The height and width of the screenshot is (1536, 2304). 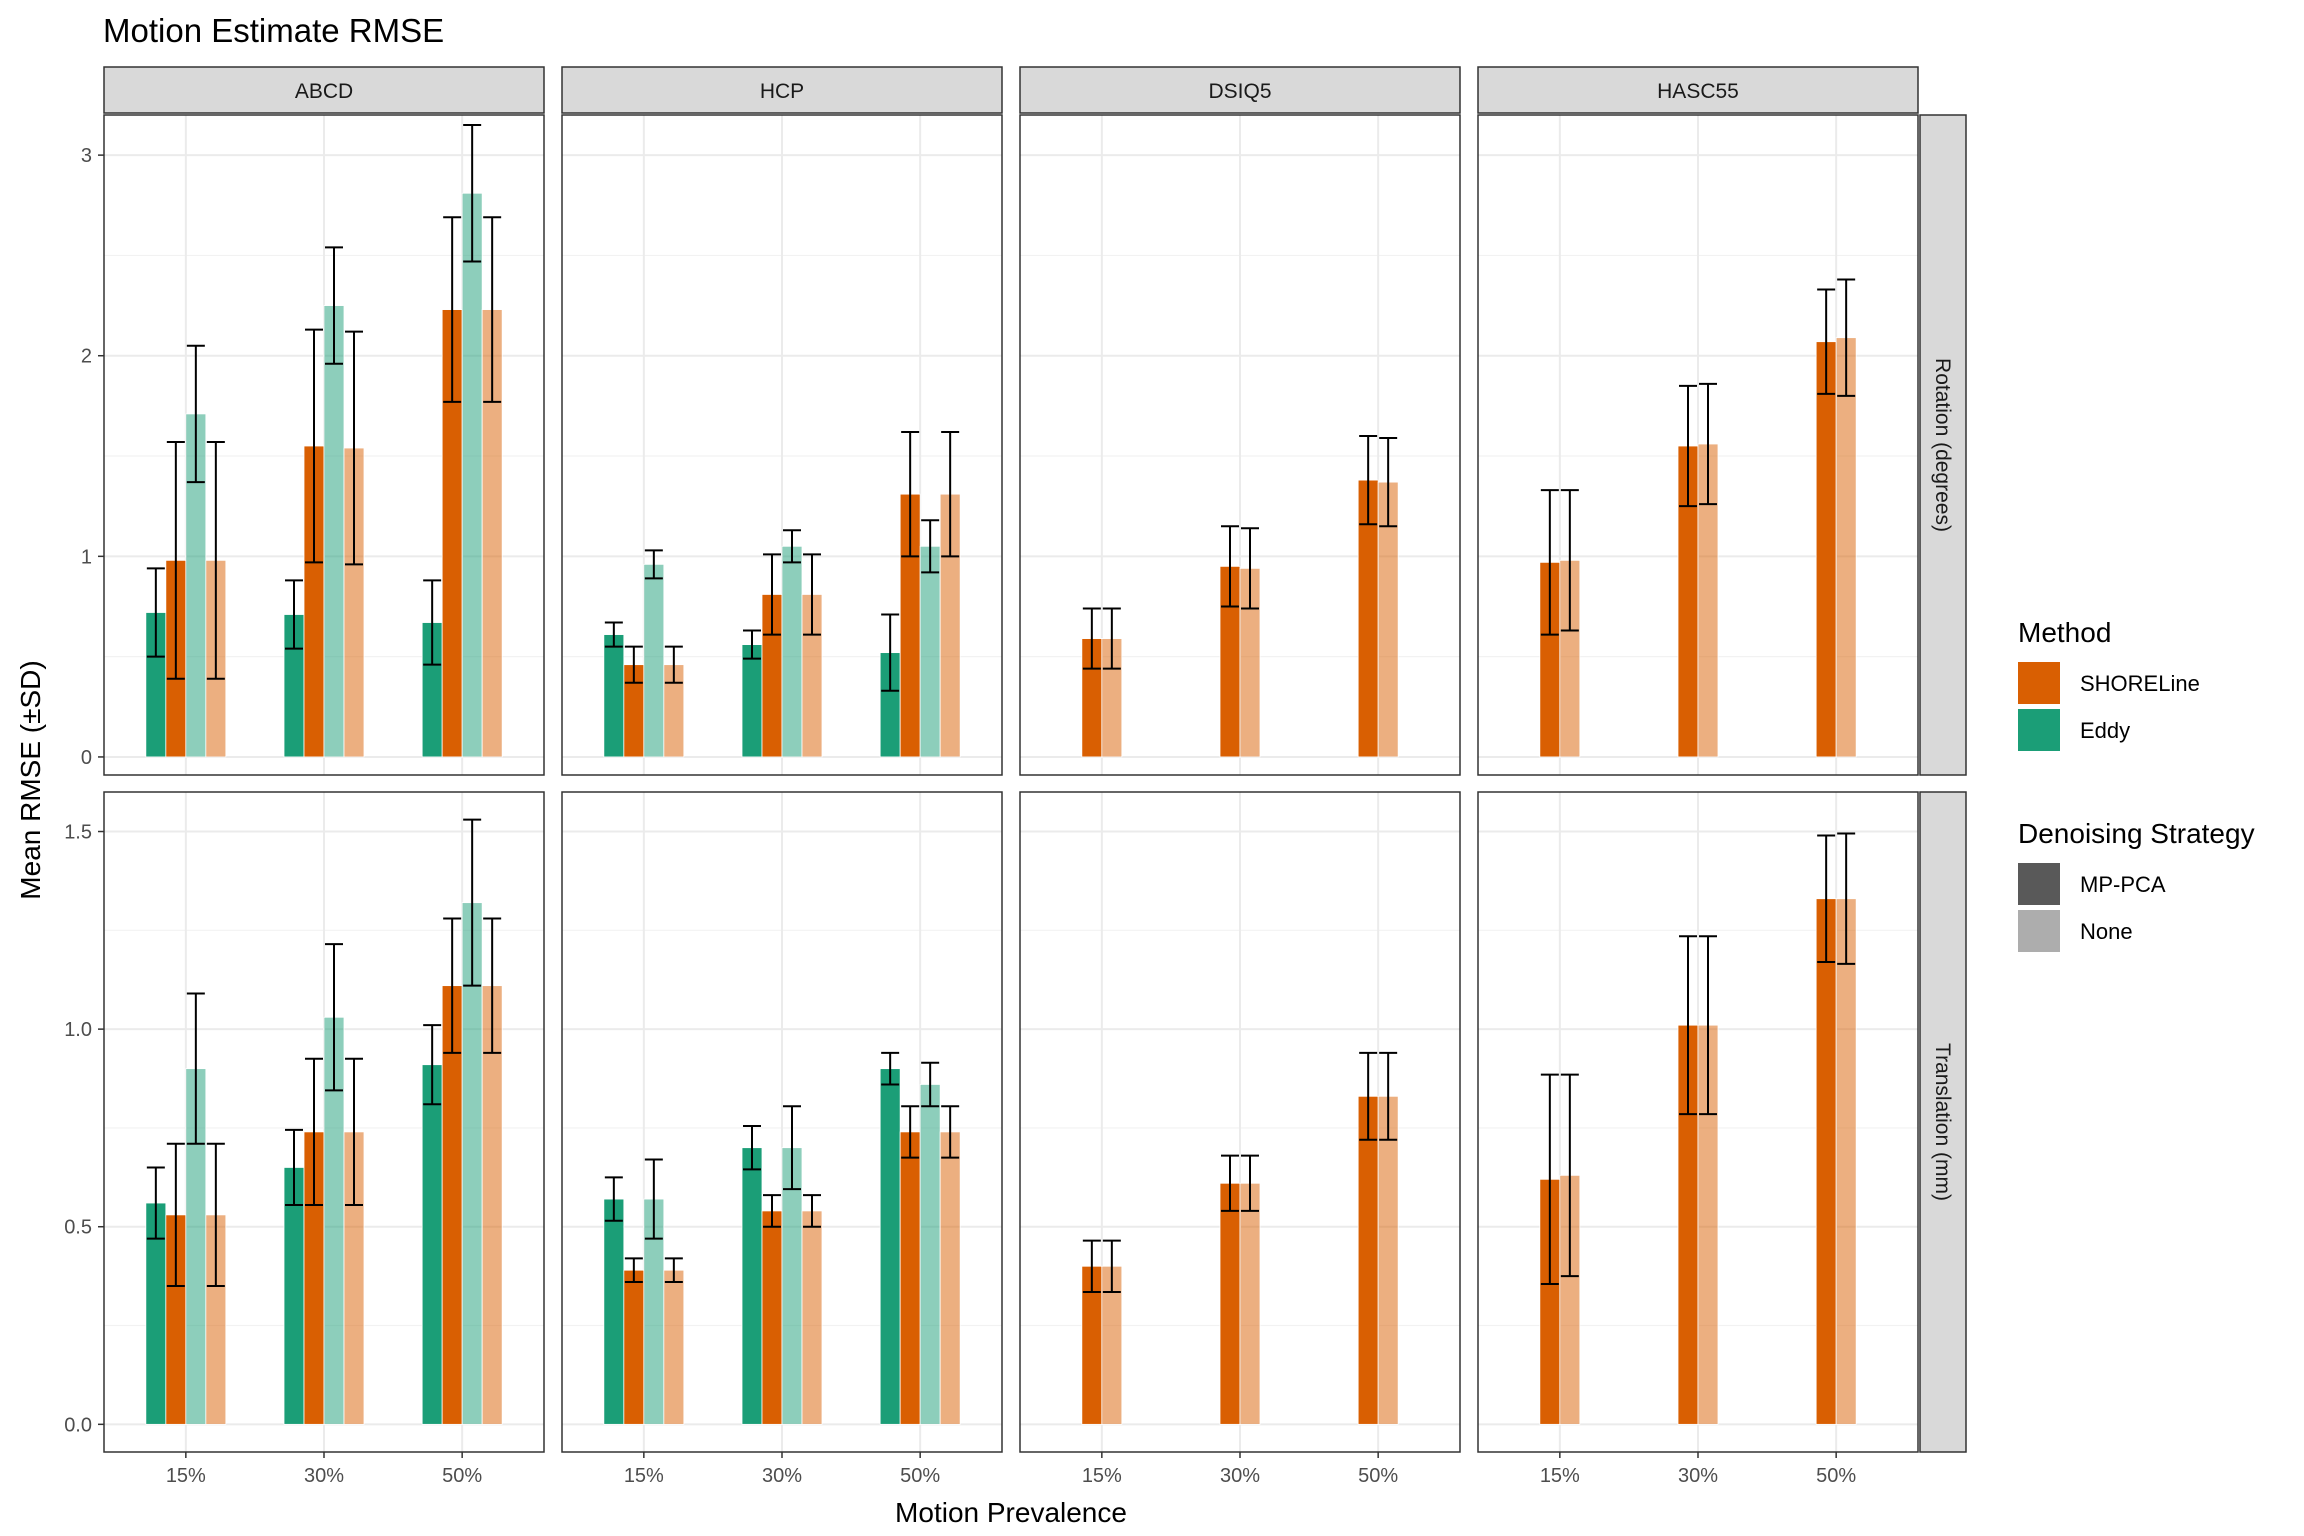 I want to click on legend-label: Eddy, so click(x=2105, y=730).